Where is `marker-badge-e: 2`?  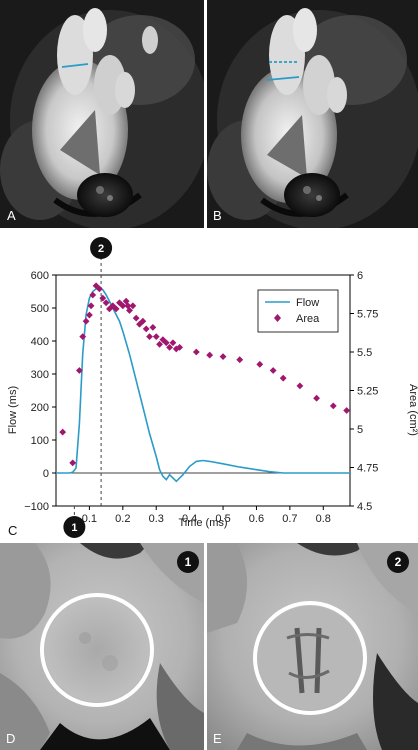
marker-badge-e: 2 is located at coordinates (398, 562).